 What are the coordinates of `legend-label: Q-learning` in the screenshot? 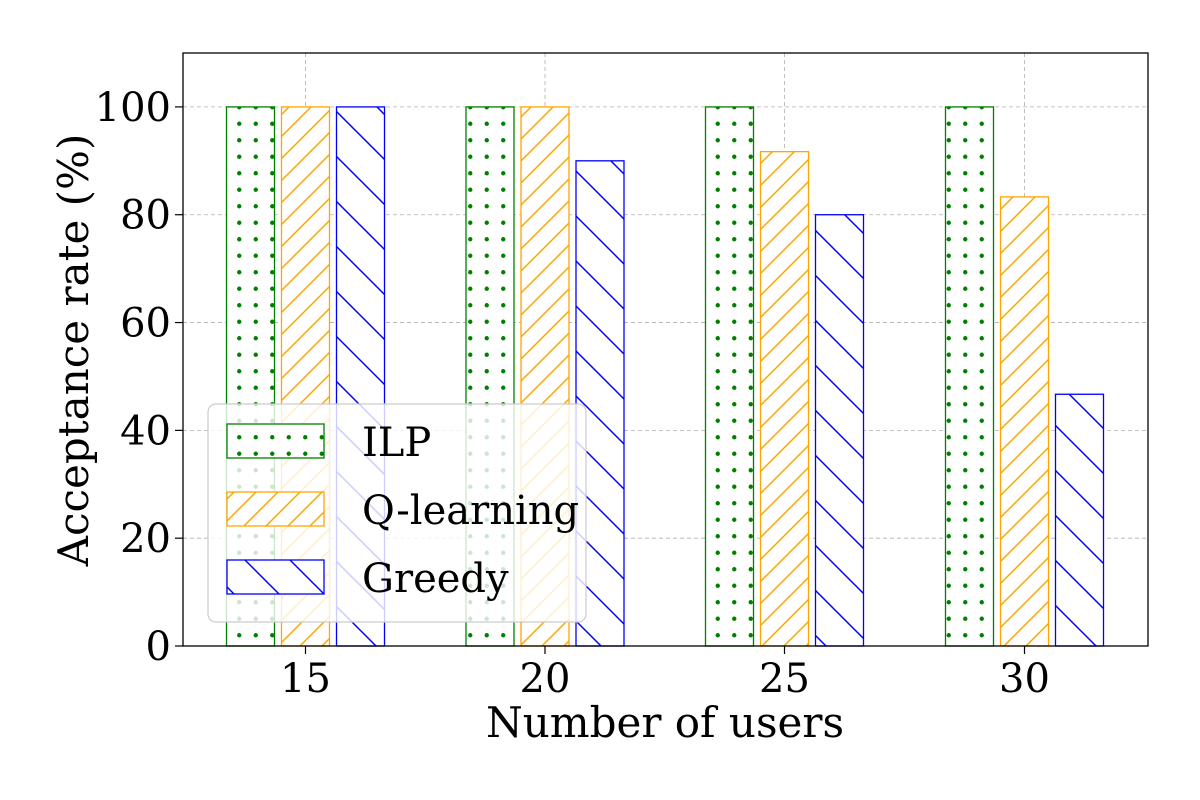 It's located at (470, 511).